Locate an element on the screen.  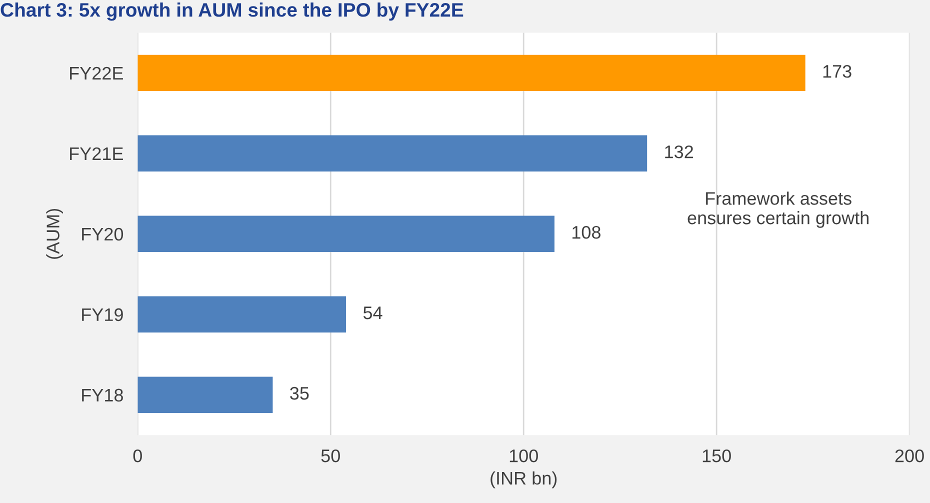
x-tick-label: 200 is located at coordinates (909, 455).